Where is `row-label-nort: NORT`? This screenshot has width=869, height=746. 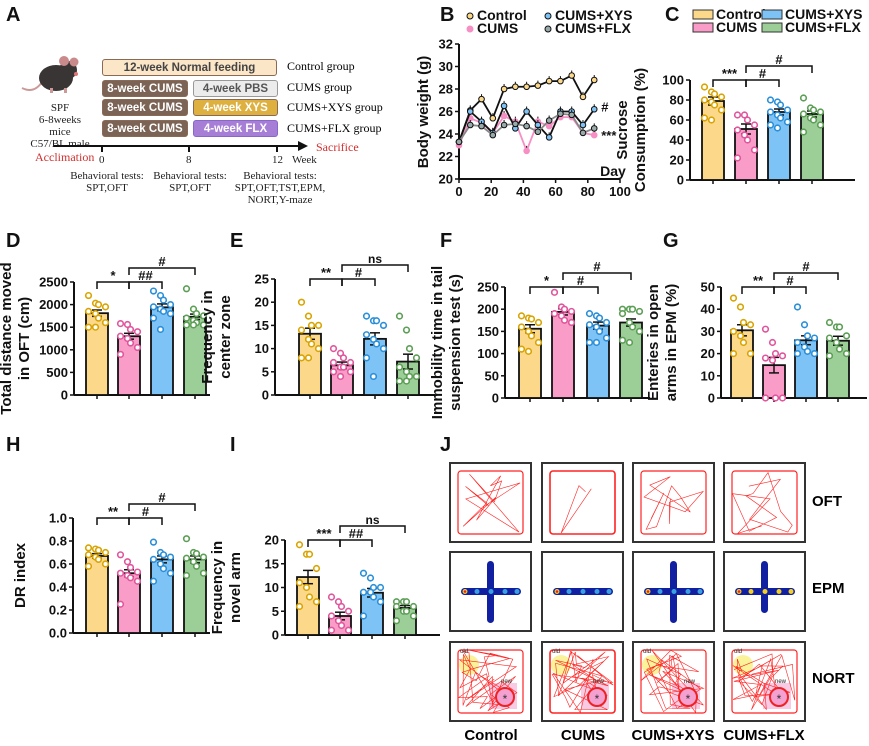
row-label-nort: NORT is located at coordinates (833, 678).